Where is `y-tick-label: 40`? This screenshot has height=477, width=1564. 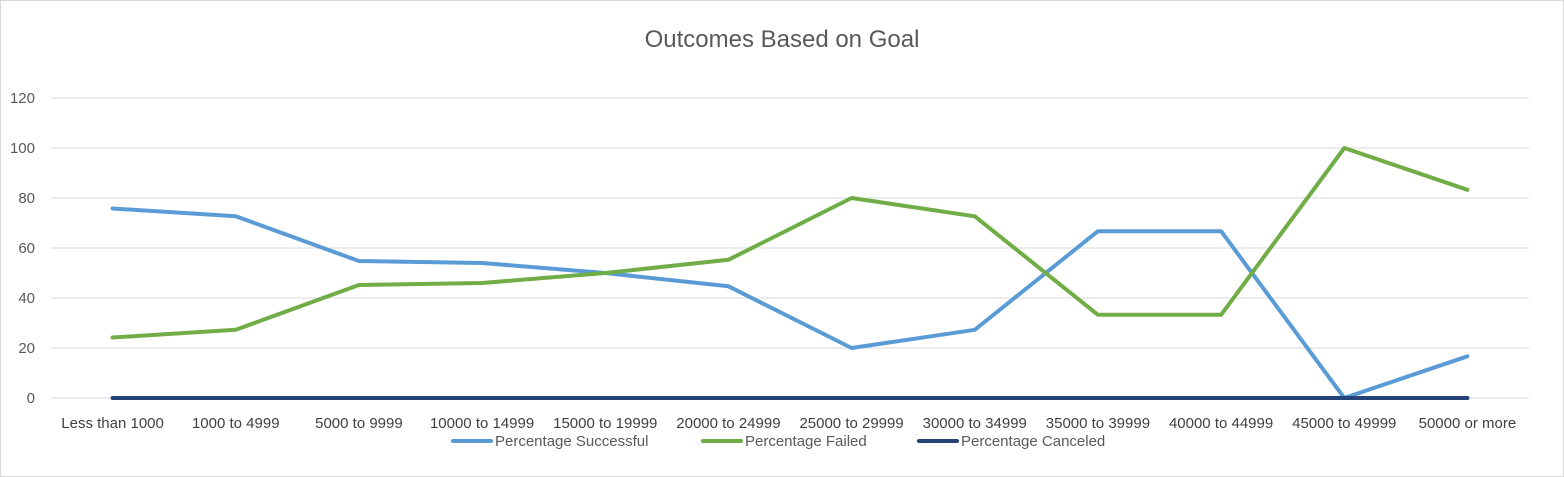 y-tick-label: 40 is located at coordinates (26, 298).